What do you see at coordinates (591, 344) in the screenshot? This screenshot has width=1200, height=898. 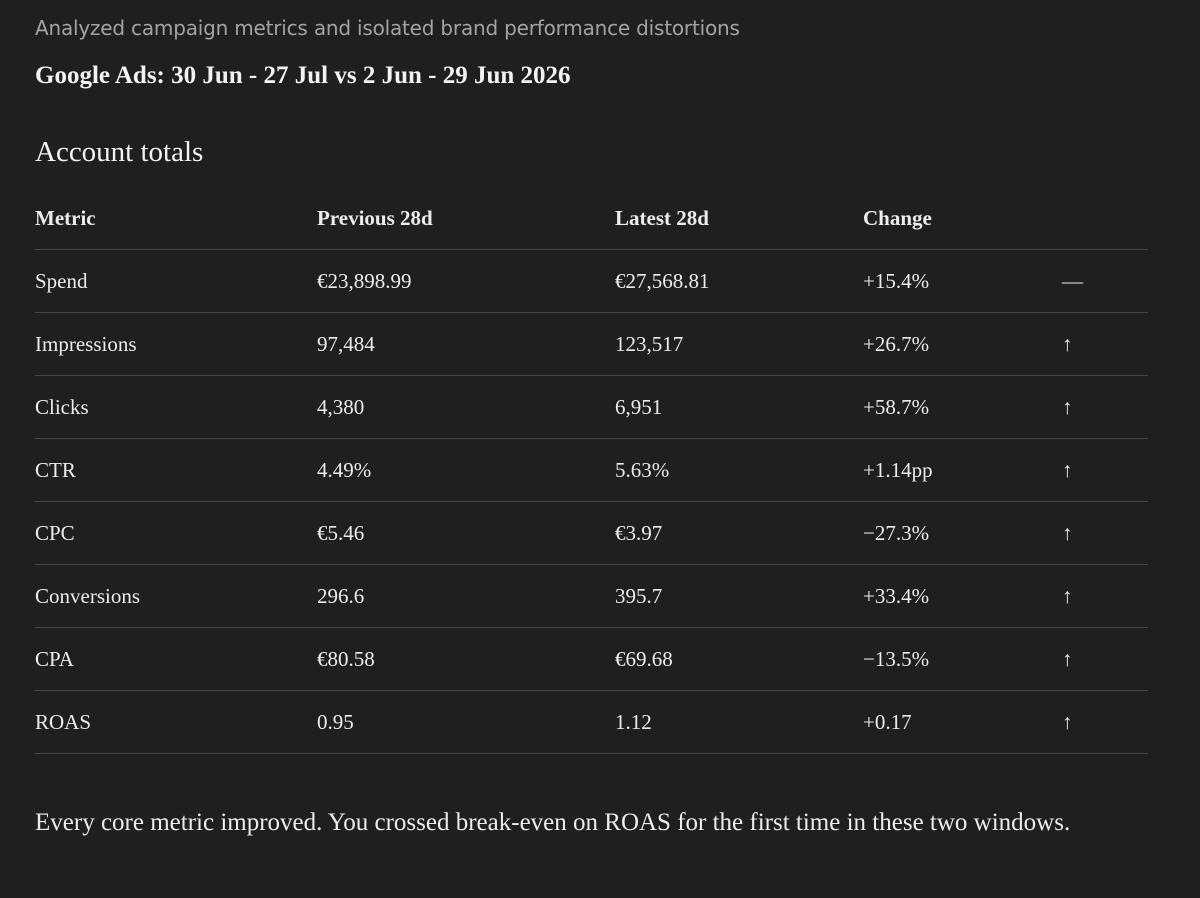 I see `table-row: Impressions 97,484 123,517 +26.7% ↑` at bounding box center [591, 344].